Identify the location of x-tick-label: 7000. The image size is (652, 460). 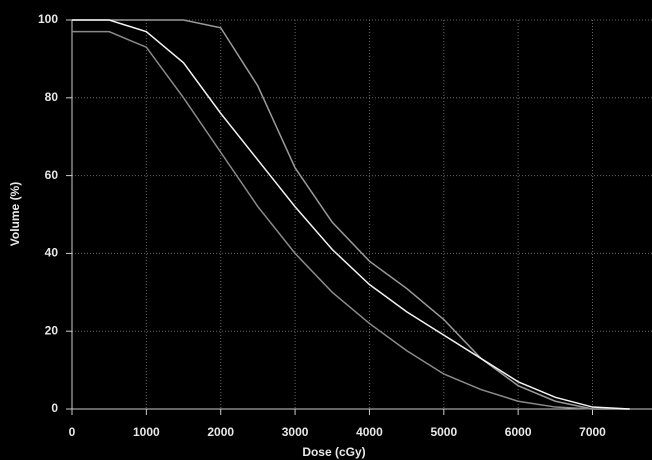
(592, 432).